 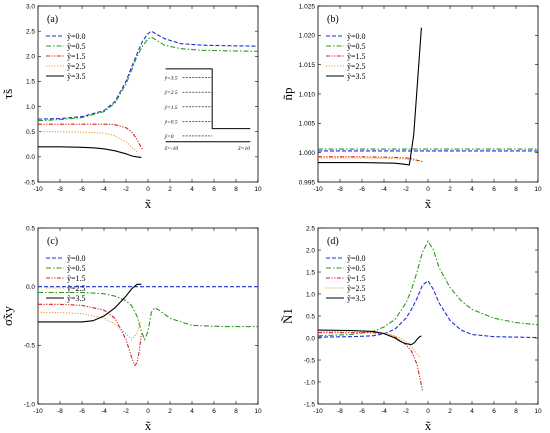 I want to click on panel-label: (d), so click(x=333, y=241).